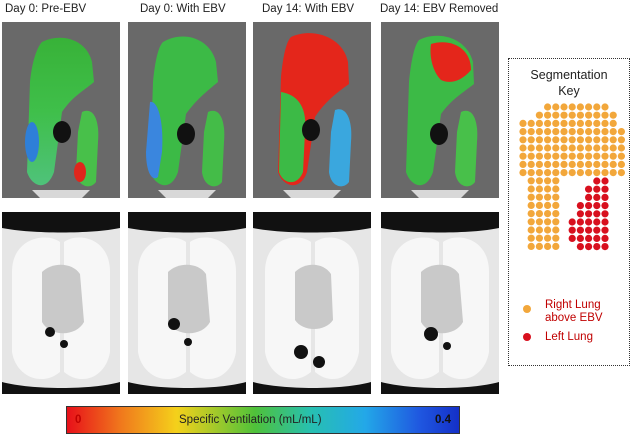  Describe the element at coordinates (574, 311) in the screenshot. I see `right-lung-legend-label: Right Lung above EBV` at that location.